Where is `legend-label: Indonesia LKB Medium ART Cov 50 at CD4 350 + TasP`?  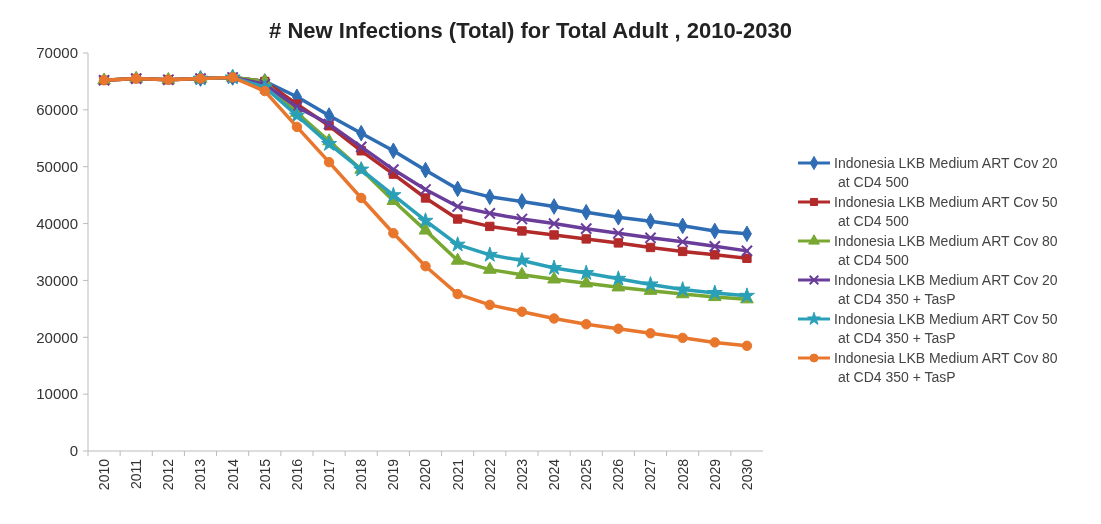 legend-label: Indonesia LKB Medium ART Cov 50 at CD4 350 + TasP is located at coordinates (946, 328).